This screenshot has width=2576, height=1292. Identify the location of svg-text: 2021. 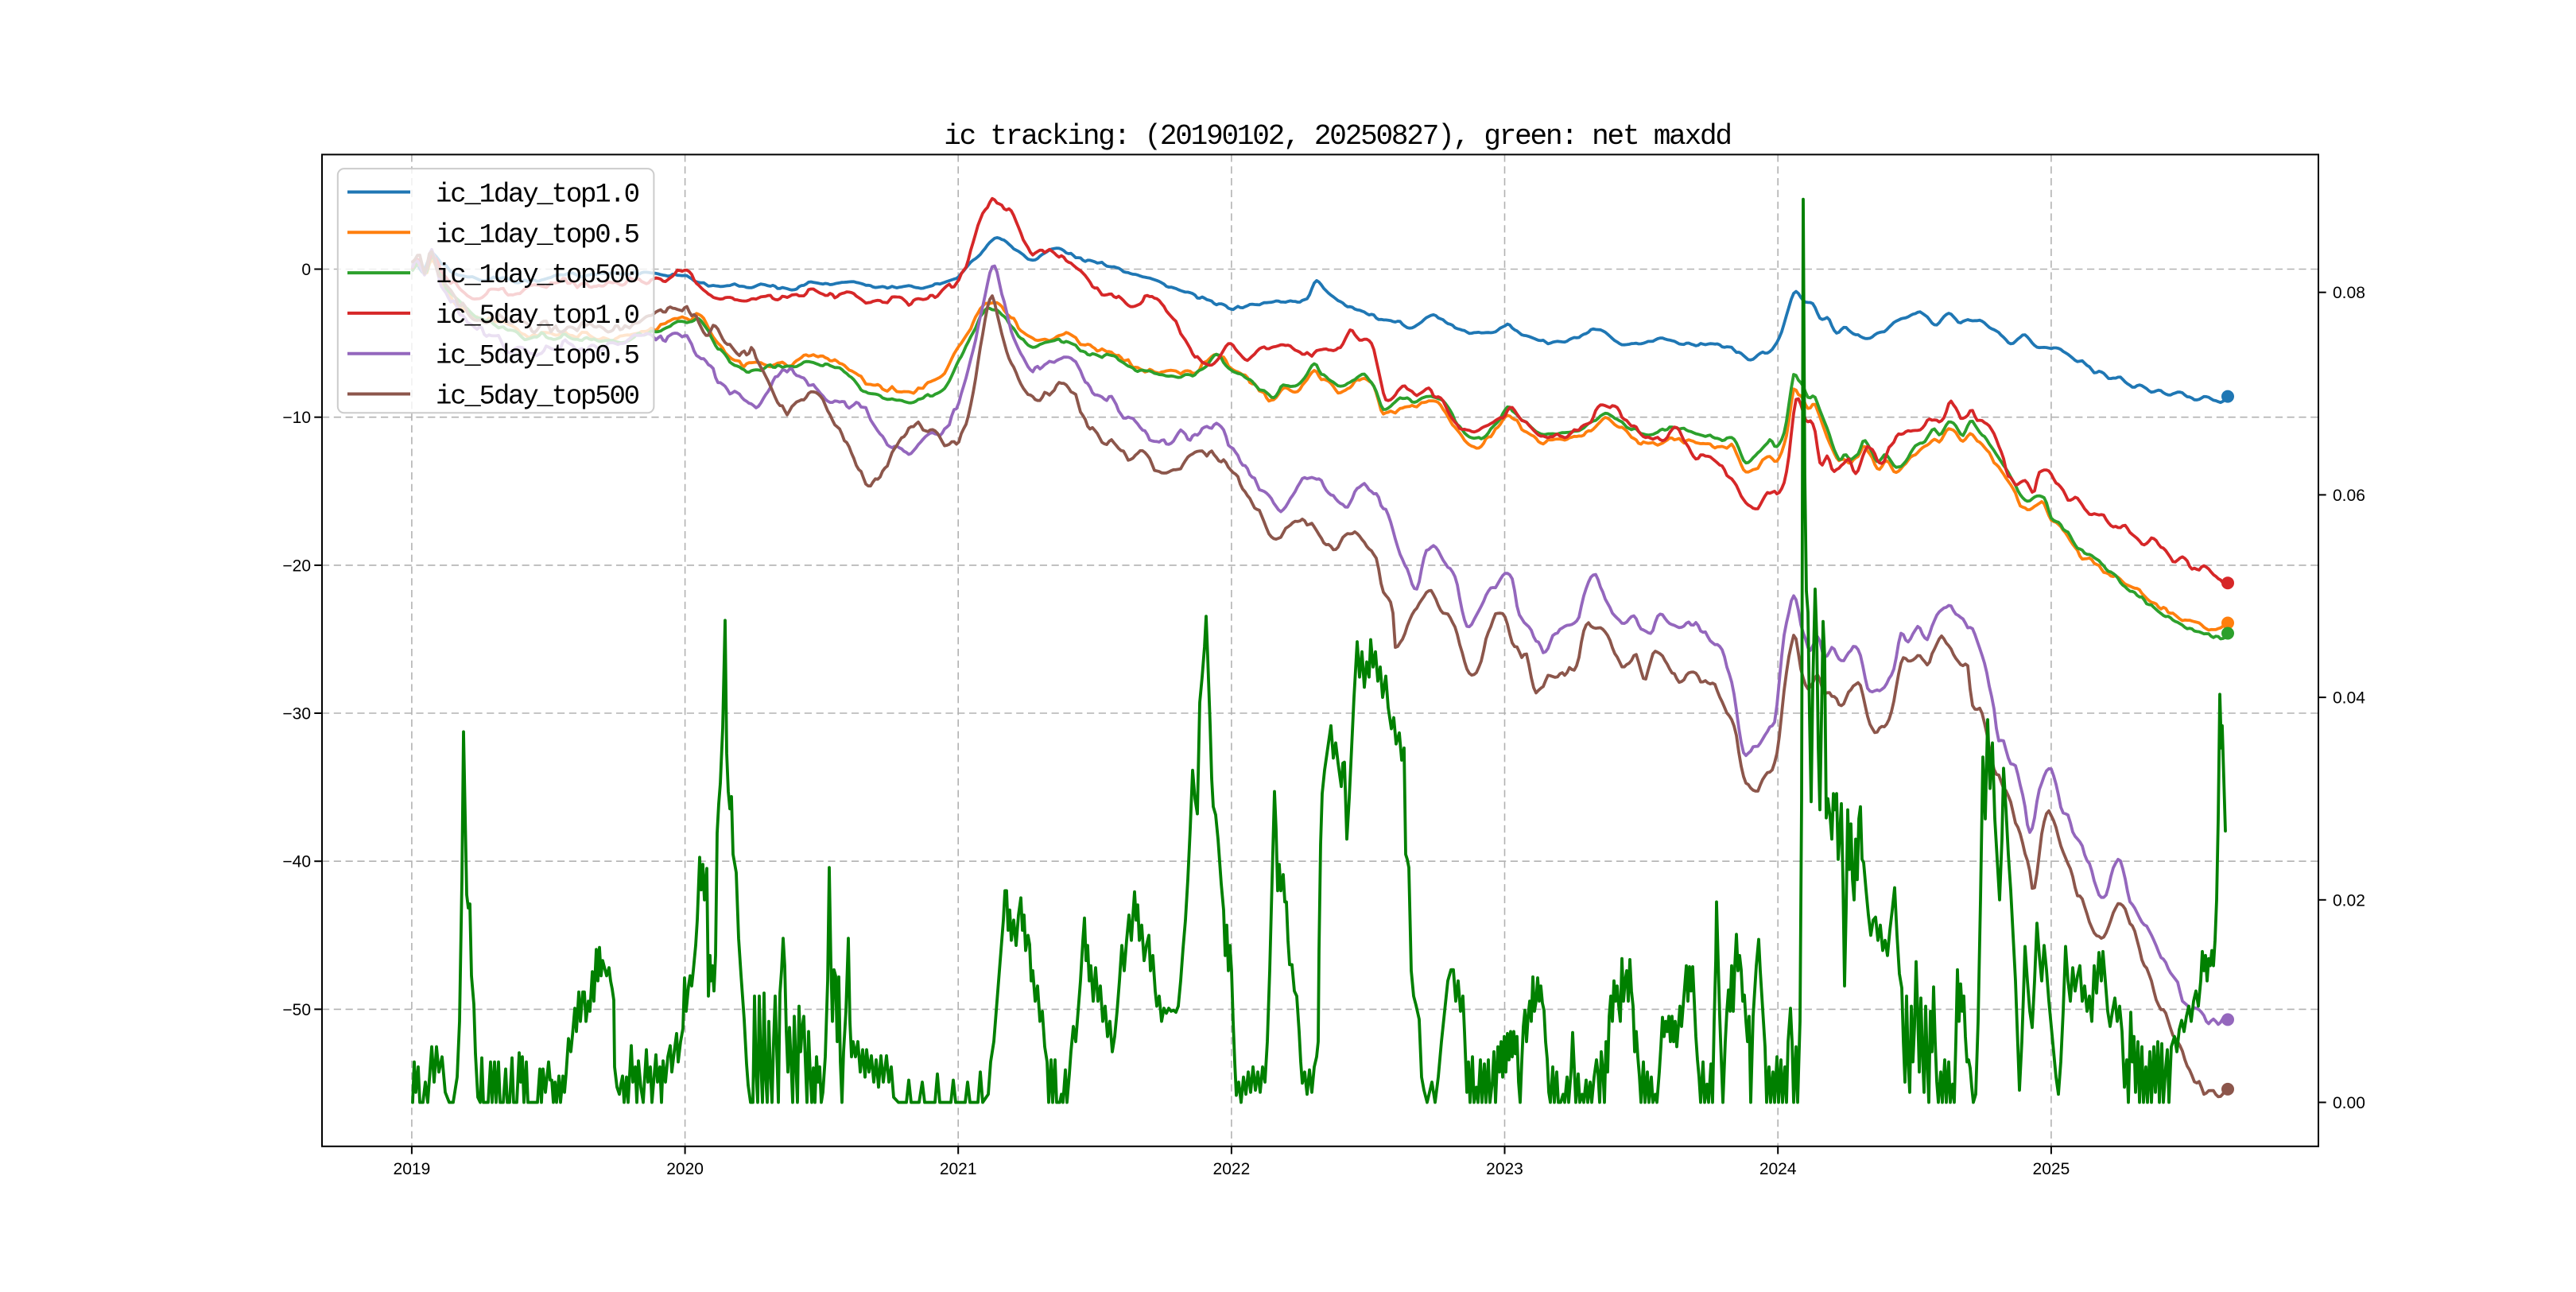
(959, 1169).